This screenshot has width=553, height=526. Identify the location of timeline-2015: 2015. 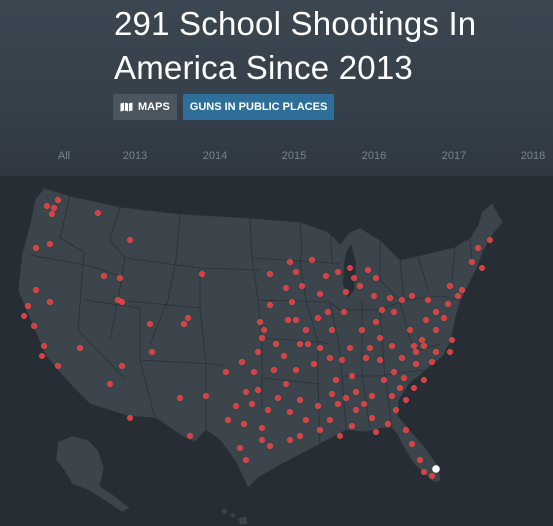
(294, 156).